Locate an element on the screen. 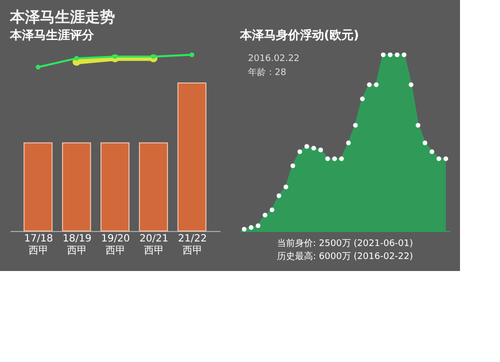  chart-title: 本泽马生涯走势 is located at coordinates (62, 17).